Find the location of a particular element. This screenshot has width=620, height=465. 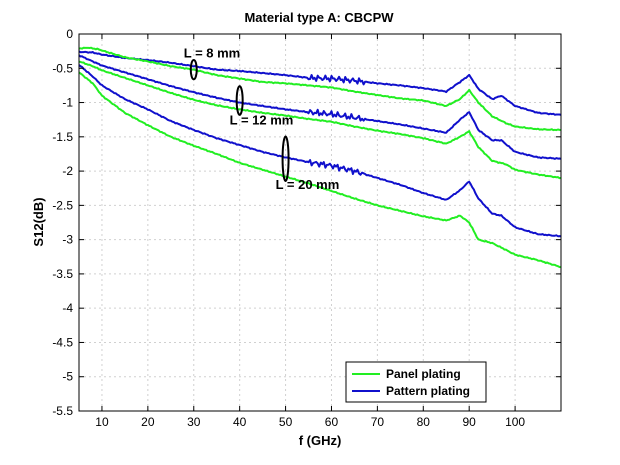

x-tick-label: 40 is located at coordinates (240, 422).